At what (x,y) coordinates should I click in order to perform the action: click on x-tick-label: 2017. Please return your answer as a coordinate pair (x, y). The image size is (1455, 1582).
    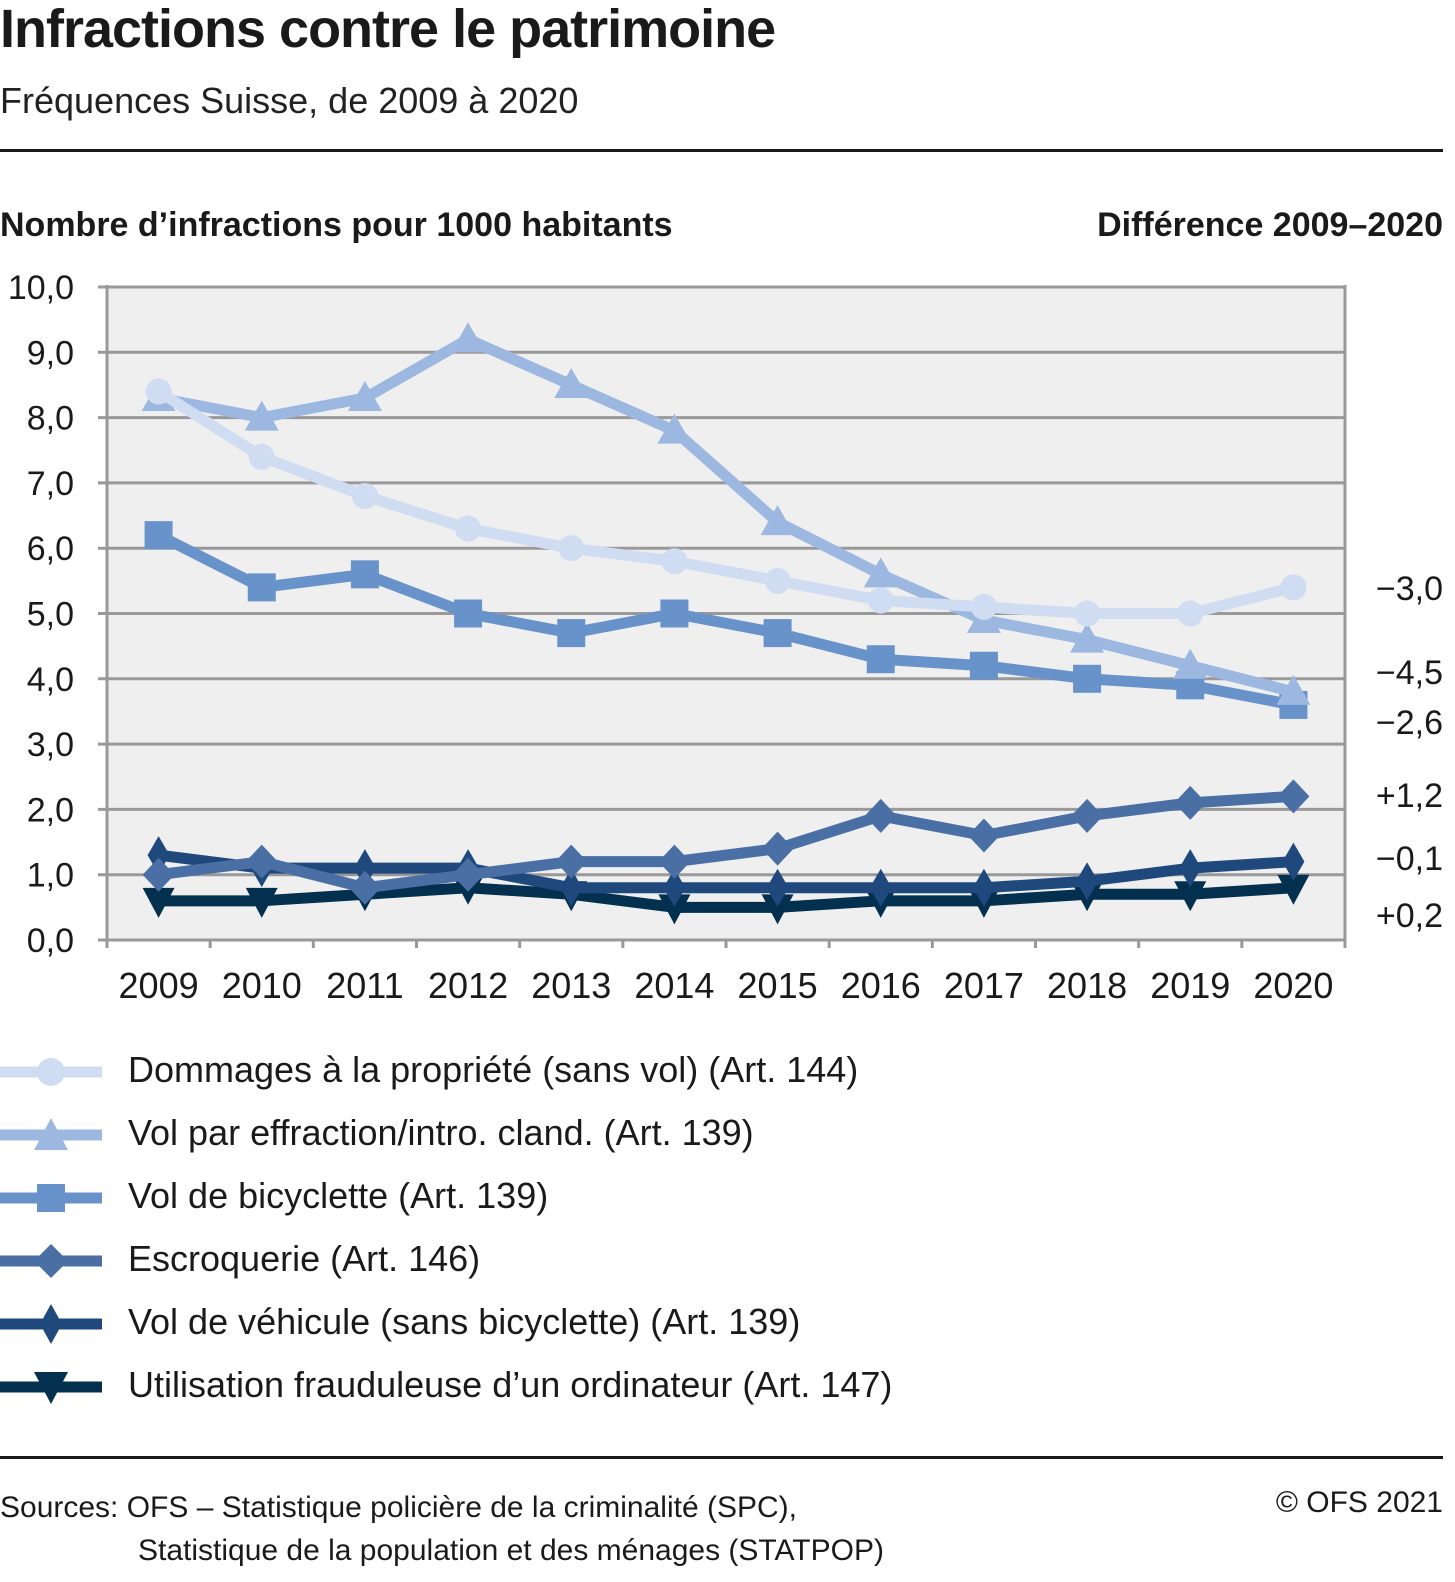
    Looking at the image, I should click on (984, 985).